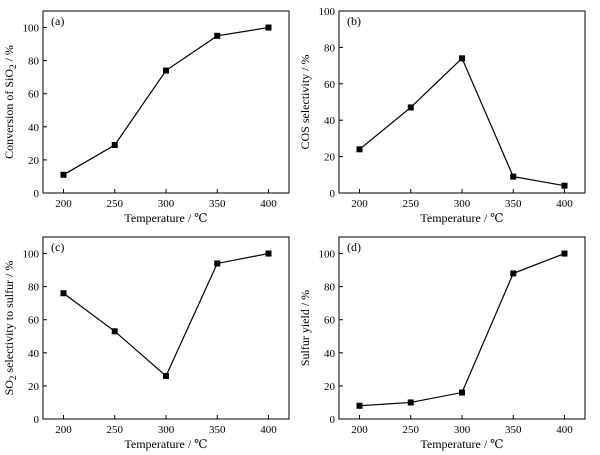  I want to click on y-axis-label-main: SO, so click(9, 388).